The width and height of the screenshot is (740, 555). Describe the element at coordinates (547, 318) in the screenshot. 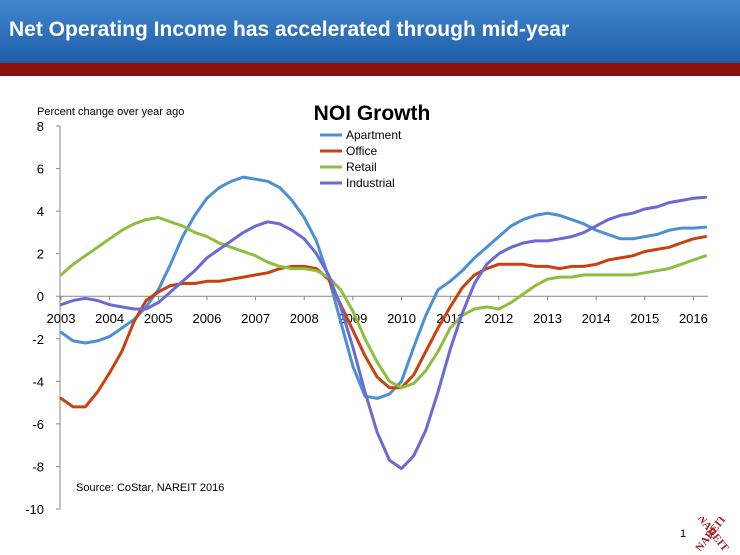

I see `x-tick-label: 2013` at that location.